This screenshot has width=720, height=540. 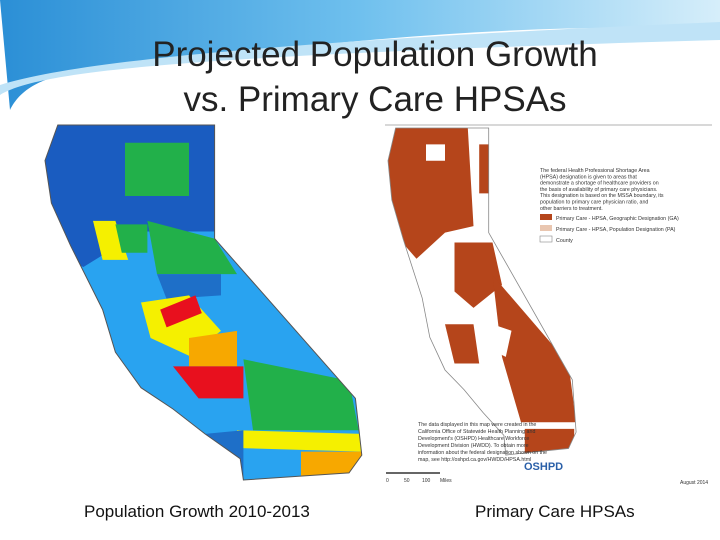 What do you see at coordinates (694, 483) in the screenshot?
I see `map-date: August 2014` at bounding box center [694, 483].